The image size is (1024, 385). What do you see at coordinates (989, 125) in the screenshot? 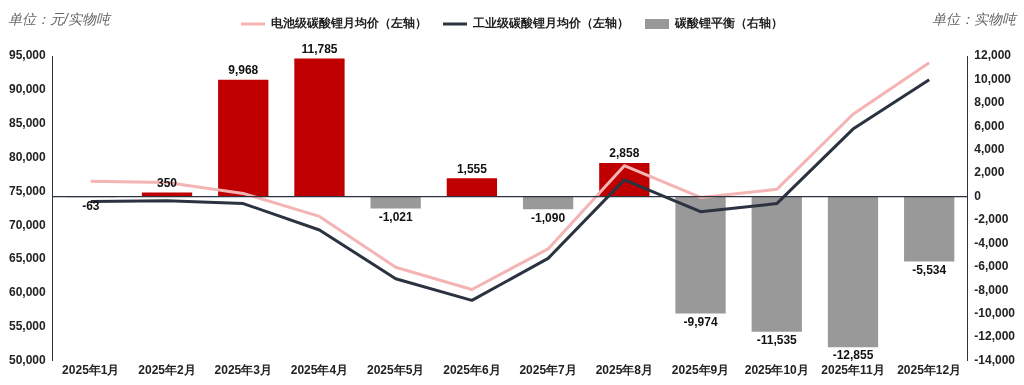
I see `y2-tick-label: 6,000` at bounding box center [989, 125].